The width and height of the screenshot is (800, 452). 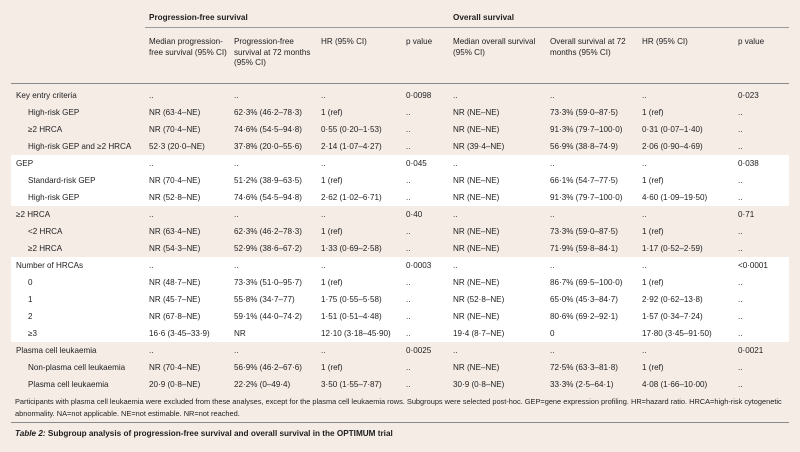 I want to click on row-label: Number of HRCAs, so click(x=78, y=265).